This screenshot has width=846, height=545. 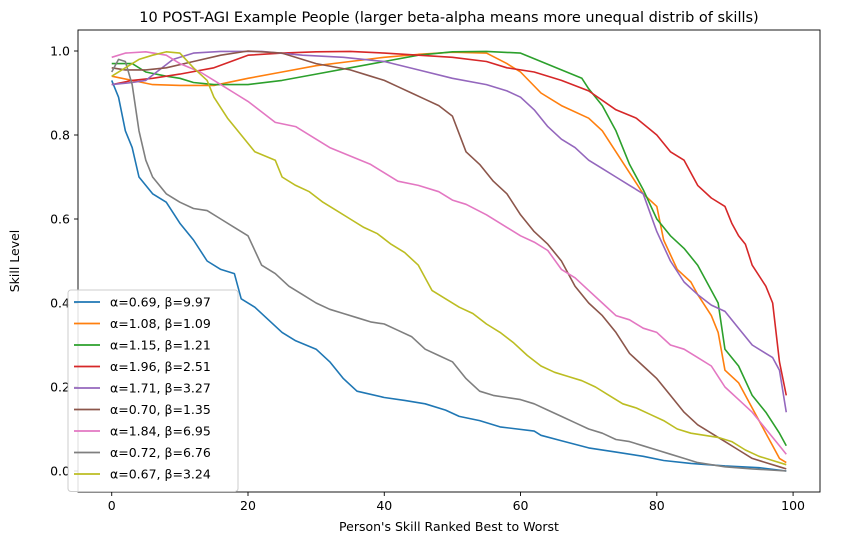 I want to click on y-axis-label: Skill Level, so click(x=14, y=261).